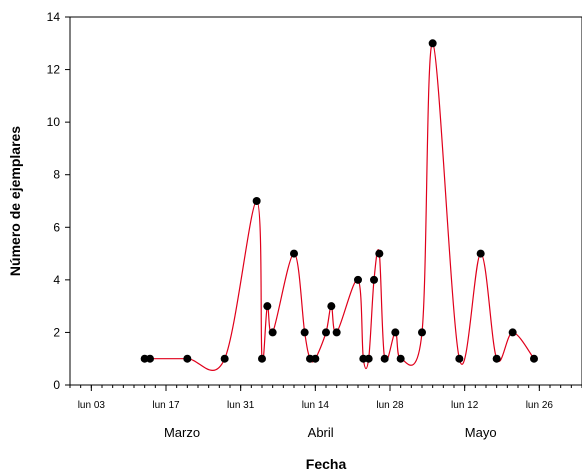 The height and width of the screenshot is (475, 582). Describe the element at coordinates (540, 405) in the screenshot. I see `x-tick-label: lun 26` at that location.